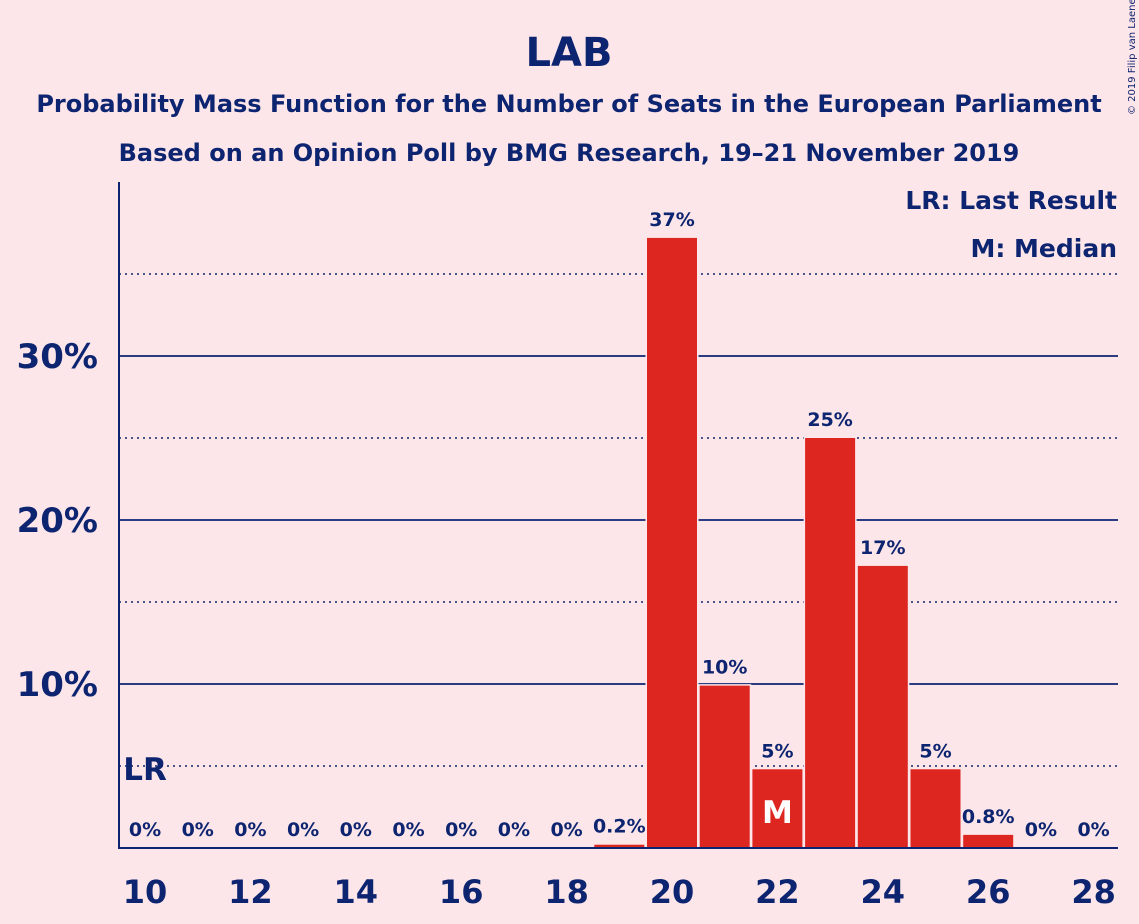 This screenshot has width=1139, height=924. Describe the element at coordinates (619, 892) in the screenshot. I see `x-axis-ticks: 10 12 14 16 18 20 22 24 26 28` at that location.